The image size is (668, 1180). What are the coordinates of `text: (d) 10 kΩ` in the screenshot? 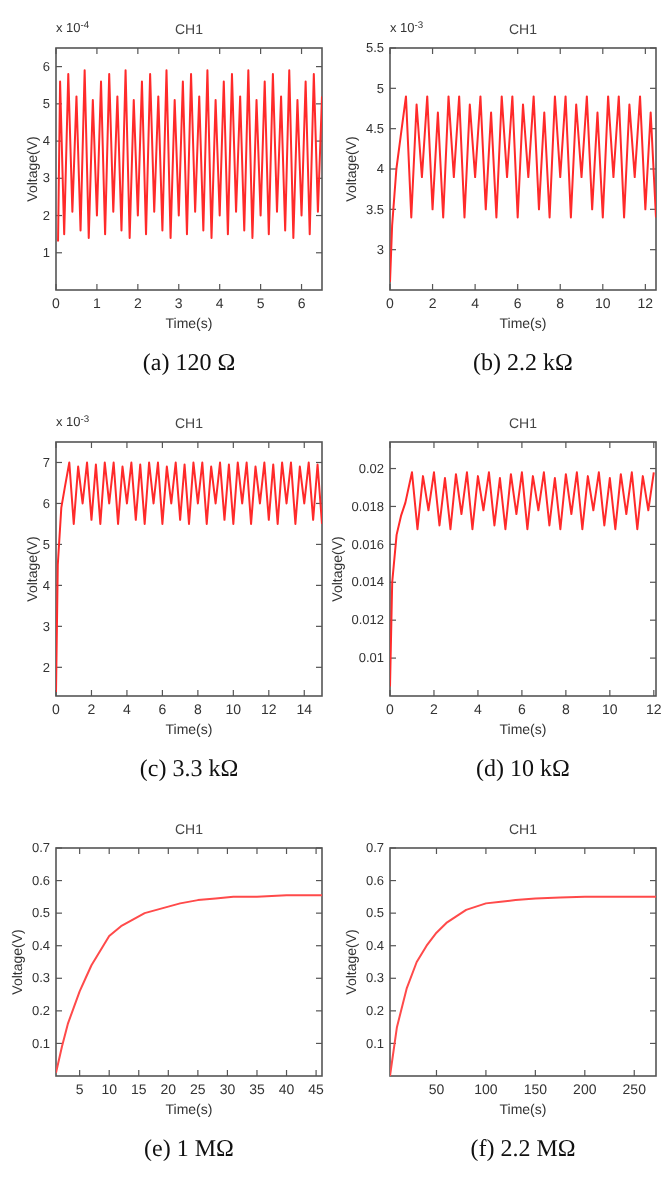 It's located at (523, 768).